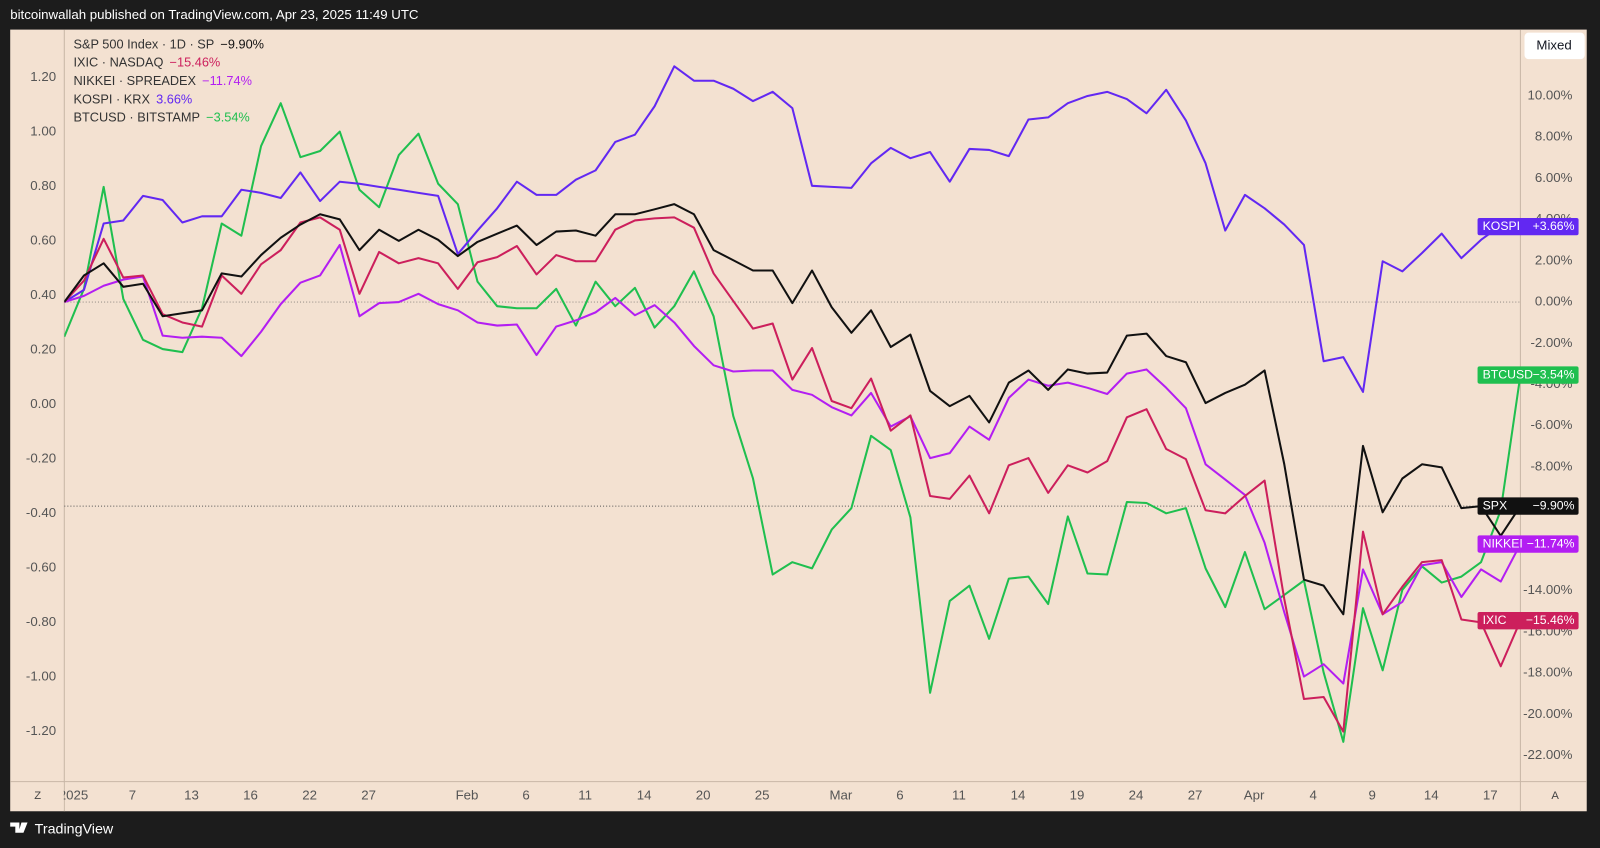 The width and height of the screenshot is (1600, 848). What do you see at coordinates (118, 62) in the screenshot?
I see `legend-name: IXIC · NASDAQ` at bounding box center [118, 62].